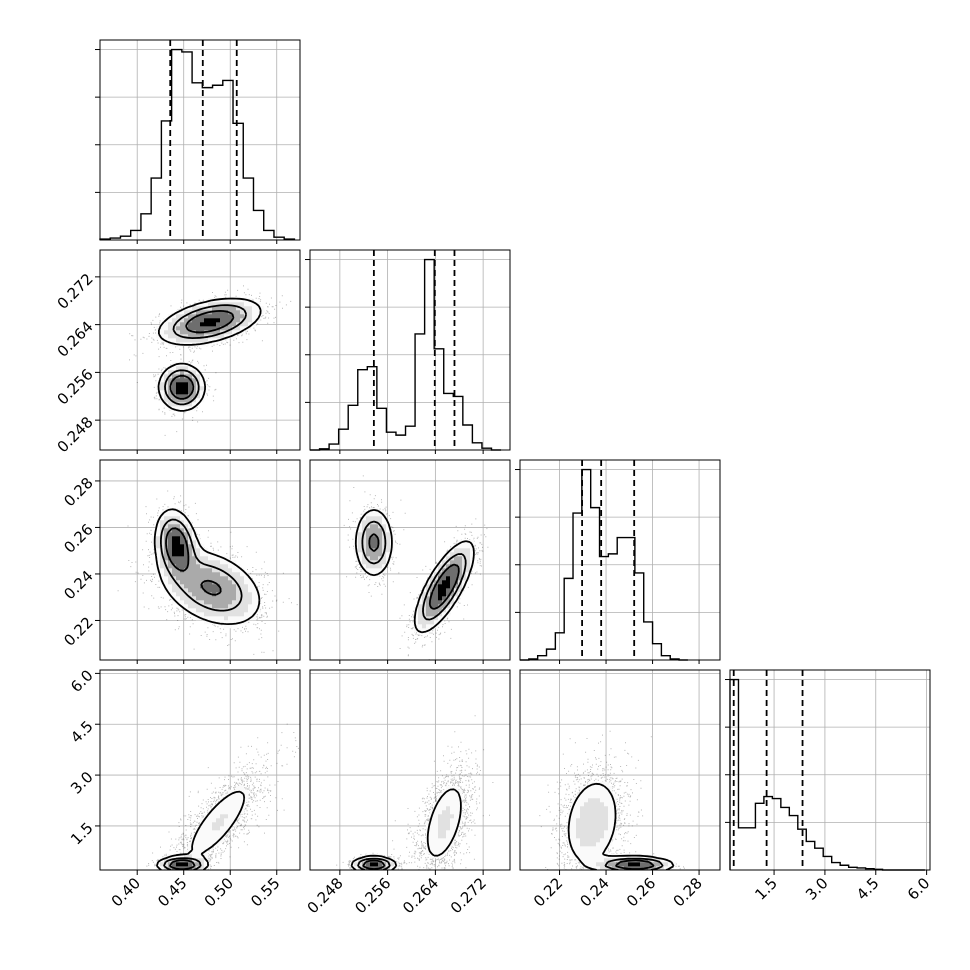  Describe the element at coordinates (688, 892) in the screenshot. I see `x-tick-label: 0.28` at that location.